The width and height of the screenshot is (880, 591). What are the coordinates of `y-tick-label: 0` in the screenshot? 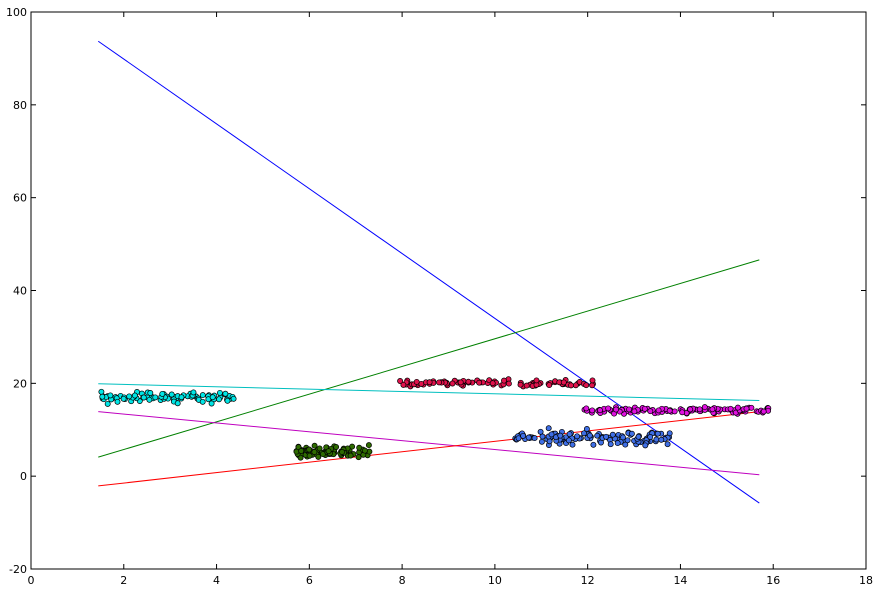 It's located at (23, 476).